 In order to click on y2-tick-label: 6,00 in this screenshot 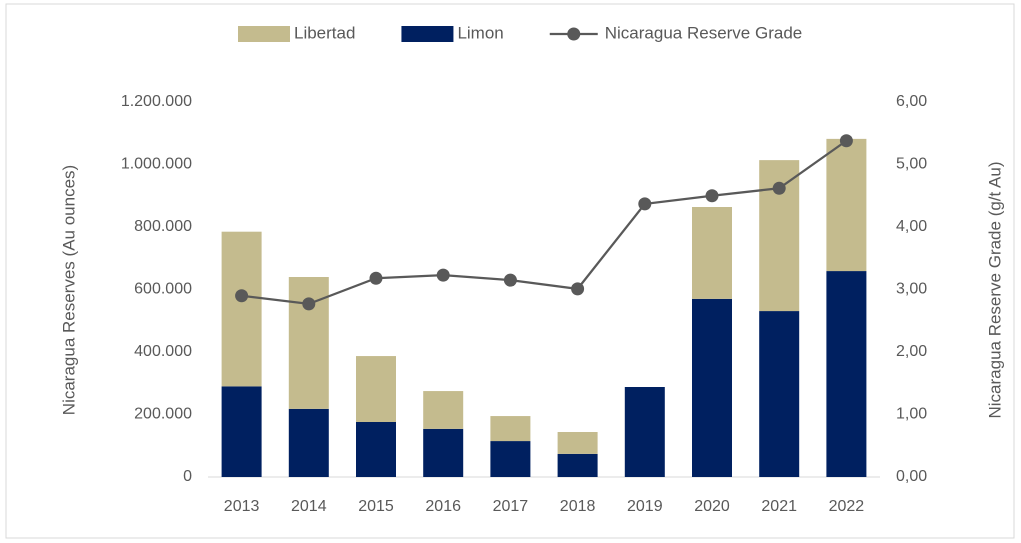, I will do `click(911, 101)`.